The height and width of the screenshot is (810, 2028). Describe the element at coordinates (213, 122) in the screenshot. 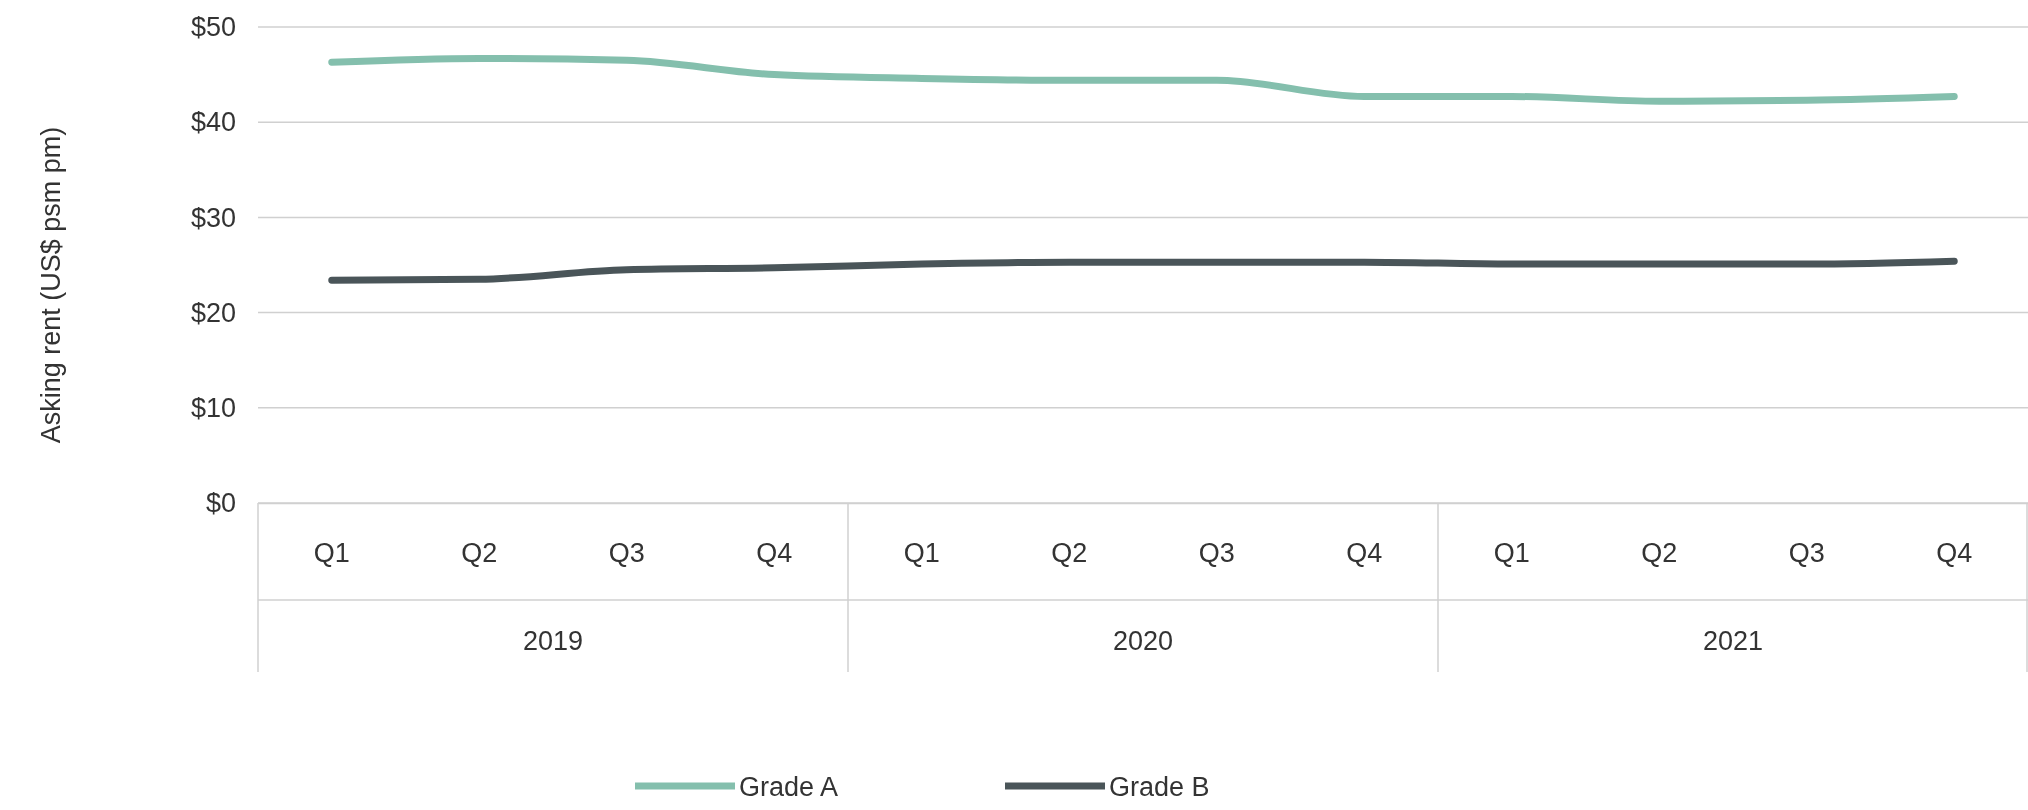

I see `y-tick-label: $40` at that location.